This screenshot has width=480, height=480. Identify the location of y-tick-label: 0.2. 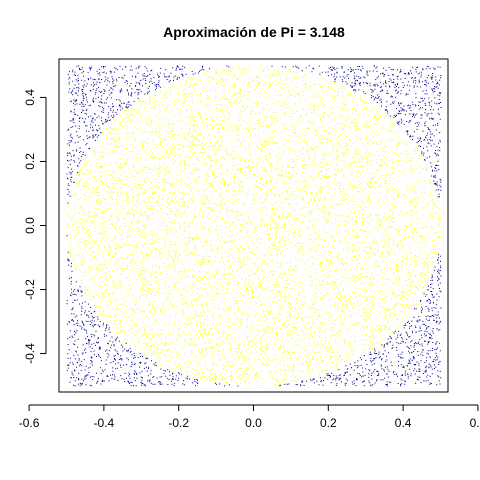
(30, 161).